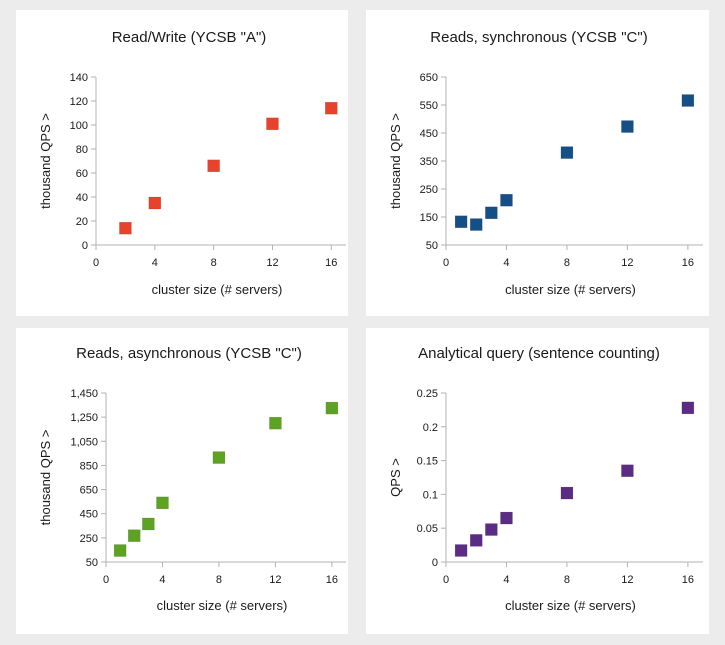 The image size is (725, 645). What do you see at coordinates (79, 126) in the screenshot?
I see `chart0-y-tick-label: 100` at bounding box center [79, 126].